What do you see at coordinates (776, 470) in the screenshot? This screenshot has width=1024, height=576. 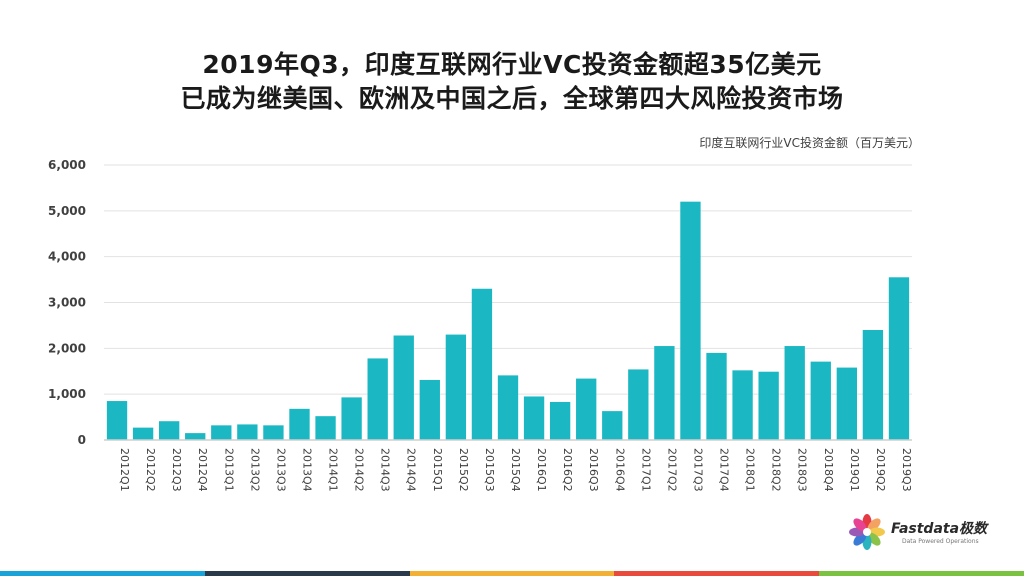 I see `x-tick-label: 2018Q2` at bounding box center [776, 470].